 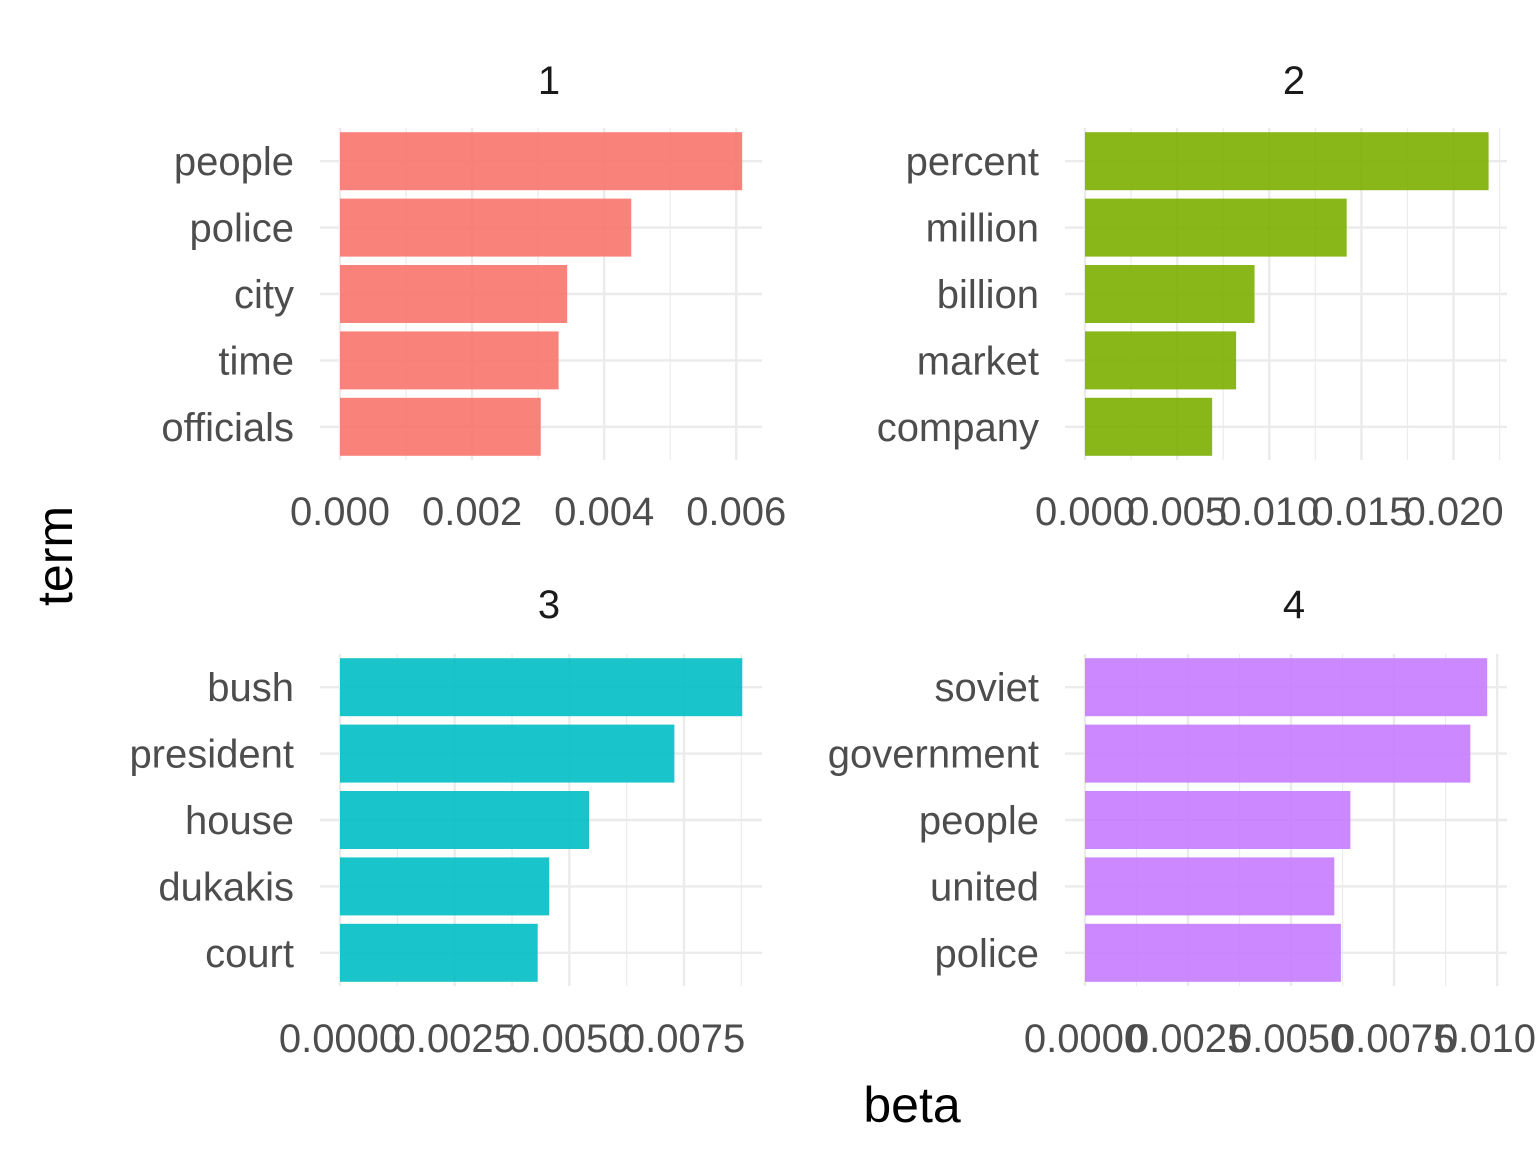 What do you see at coordinates (440, 426) in the screenshot?
I see `bar-officials` at bounding box center [440, 426].